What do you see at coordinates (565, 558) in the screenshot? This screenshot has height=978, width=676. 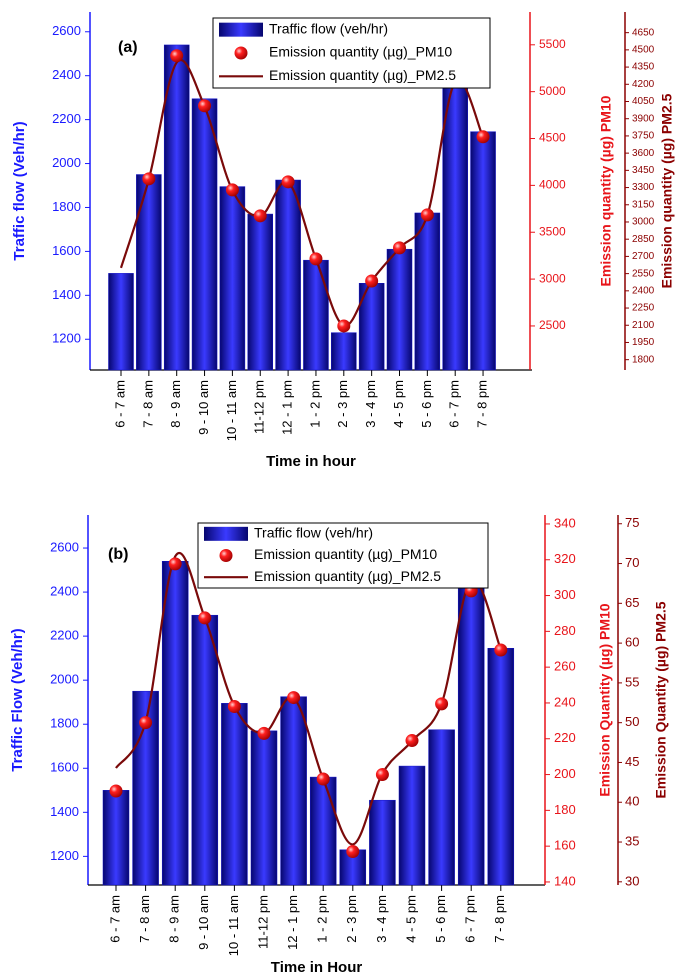 I see `y2-tick-label: 320` at bounding box center [565, 558].